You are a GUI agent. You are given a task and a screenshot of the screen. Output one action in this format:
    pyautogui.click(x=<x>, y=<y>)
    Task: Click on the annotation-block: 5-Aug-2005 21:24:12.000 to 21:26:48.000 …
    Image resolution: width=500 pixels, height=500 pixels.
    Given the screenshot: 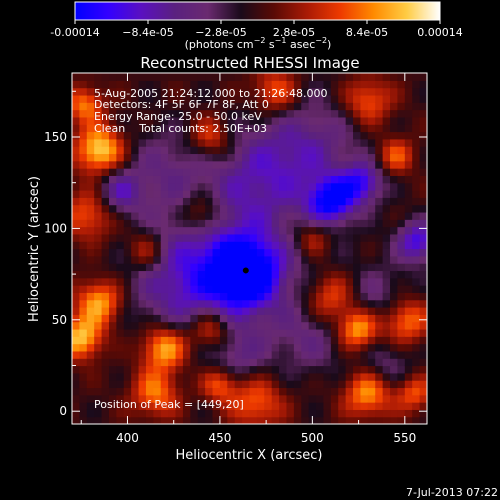 What is the action you would take?
    pyautogui.click(x=211, y=111)
    